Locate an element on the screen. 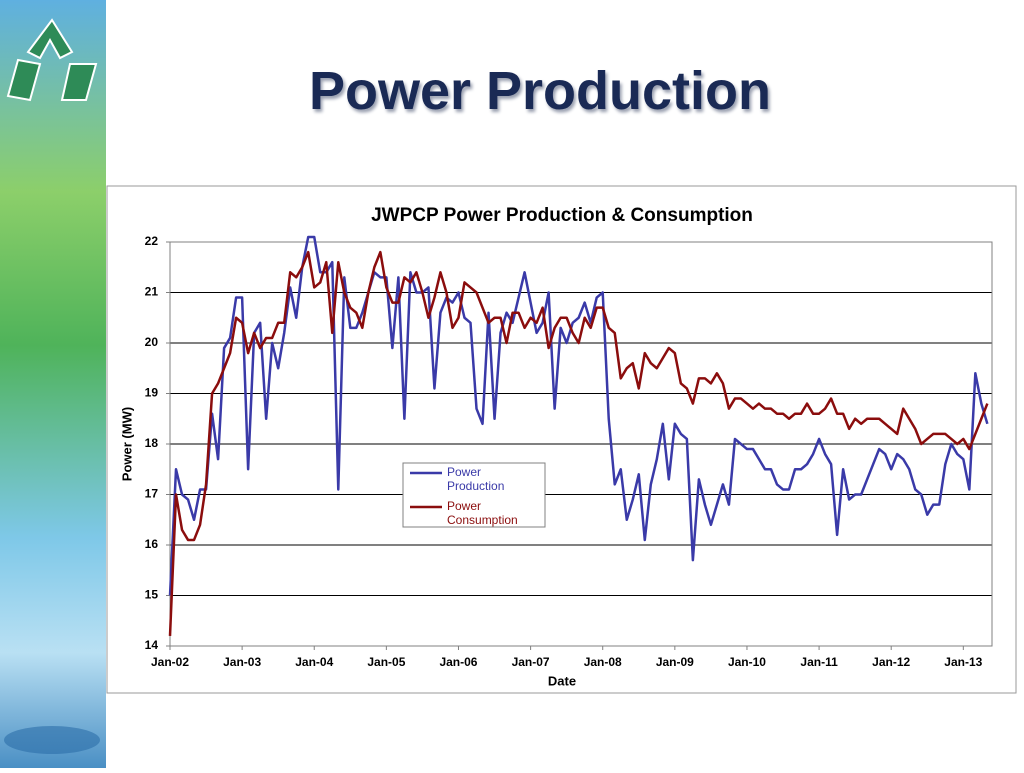 Image resolution: width=1024 pixels, height=773 pixels. y-tick-label: 16 is located at coordinates (152, 544).